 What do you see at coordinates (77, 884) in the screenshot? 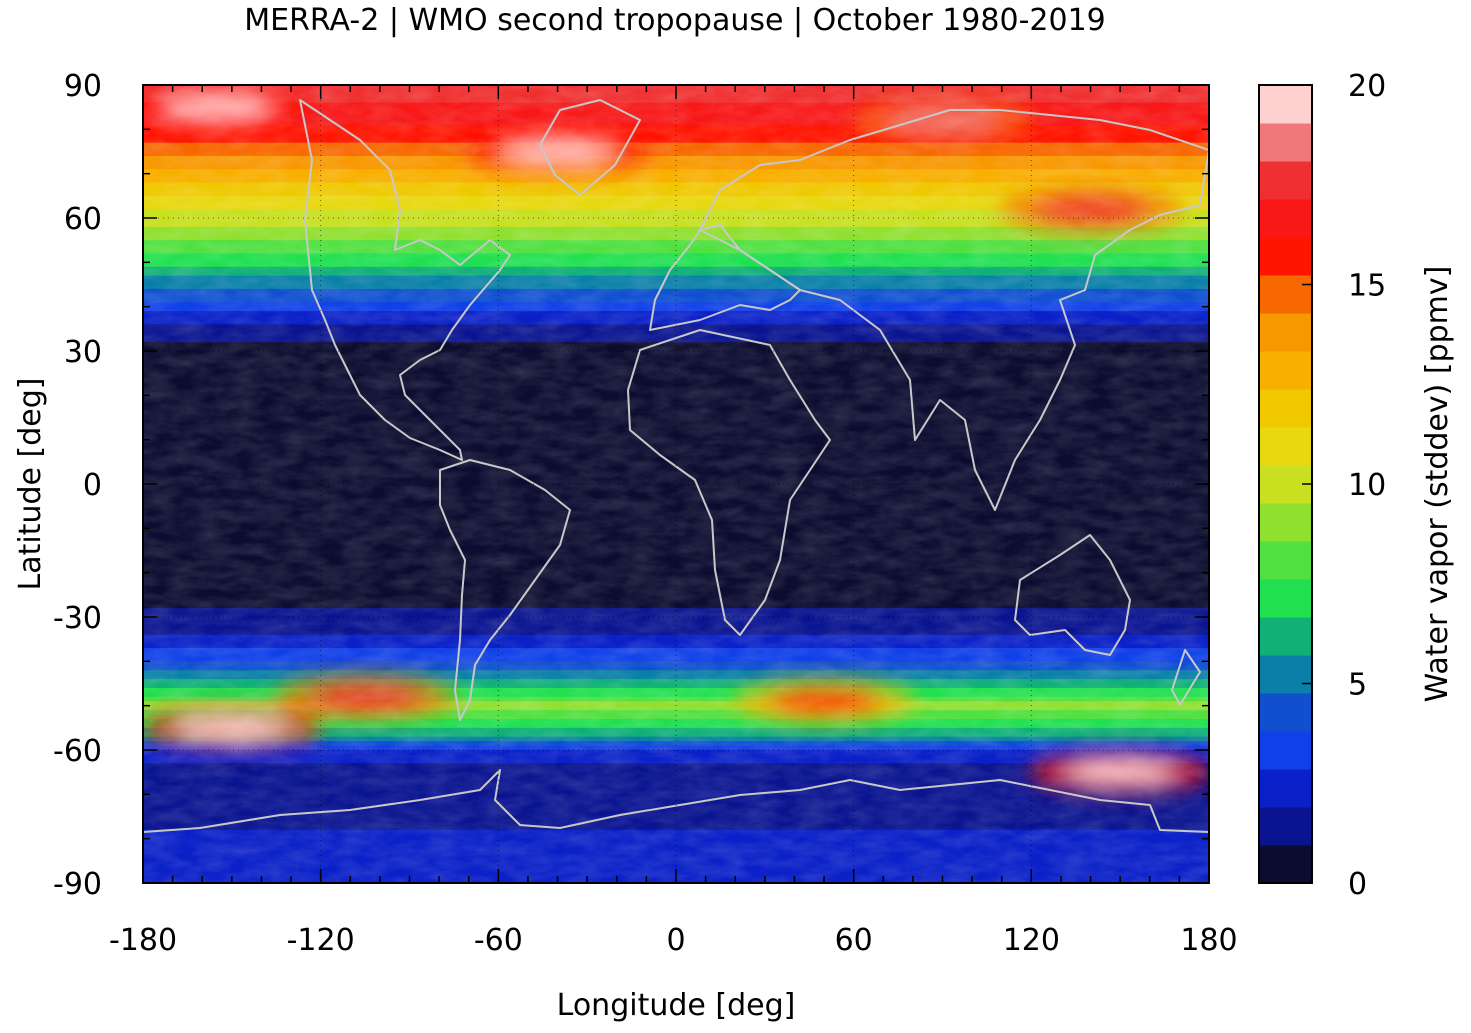
I see `y-tick-label: -90` at bounding box center [77, 884].